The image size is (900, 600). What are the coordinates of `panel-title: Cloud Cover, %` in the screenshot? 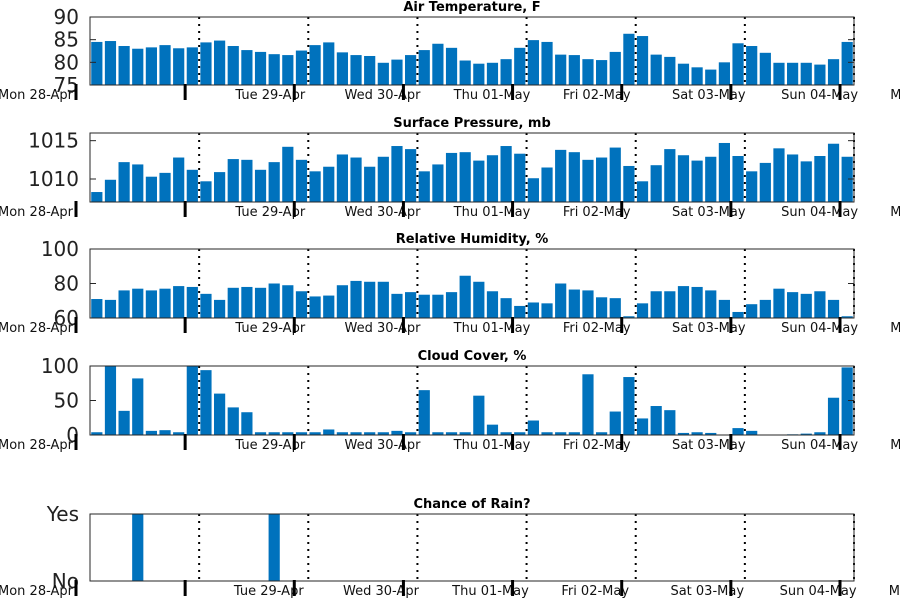 It's located at (472, 356).